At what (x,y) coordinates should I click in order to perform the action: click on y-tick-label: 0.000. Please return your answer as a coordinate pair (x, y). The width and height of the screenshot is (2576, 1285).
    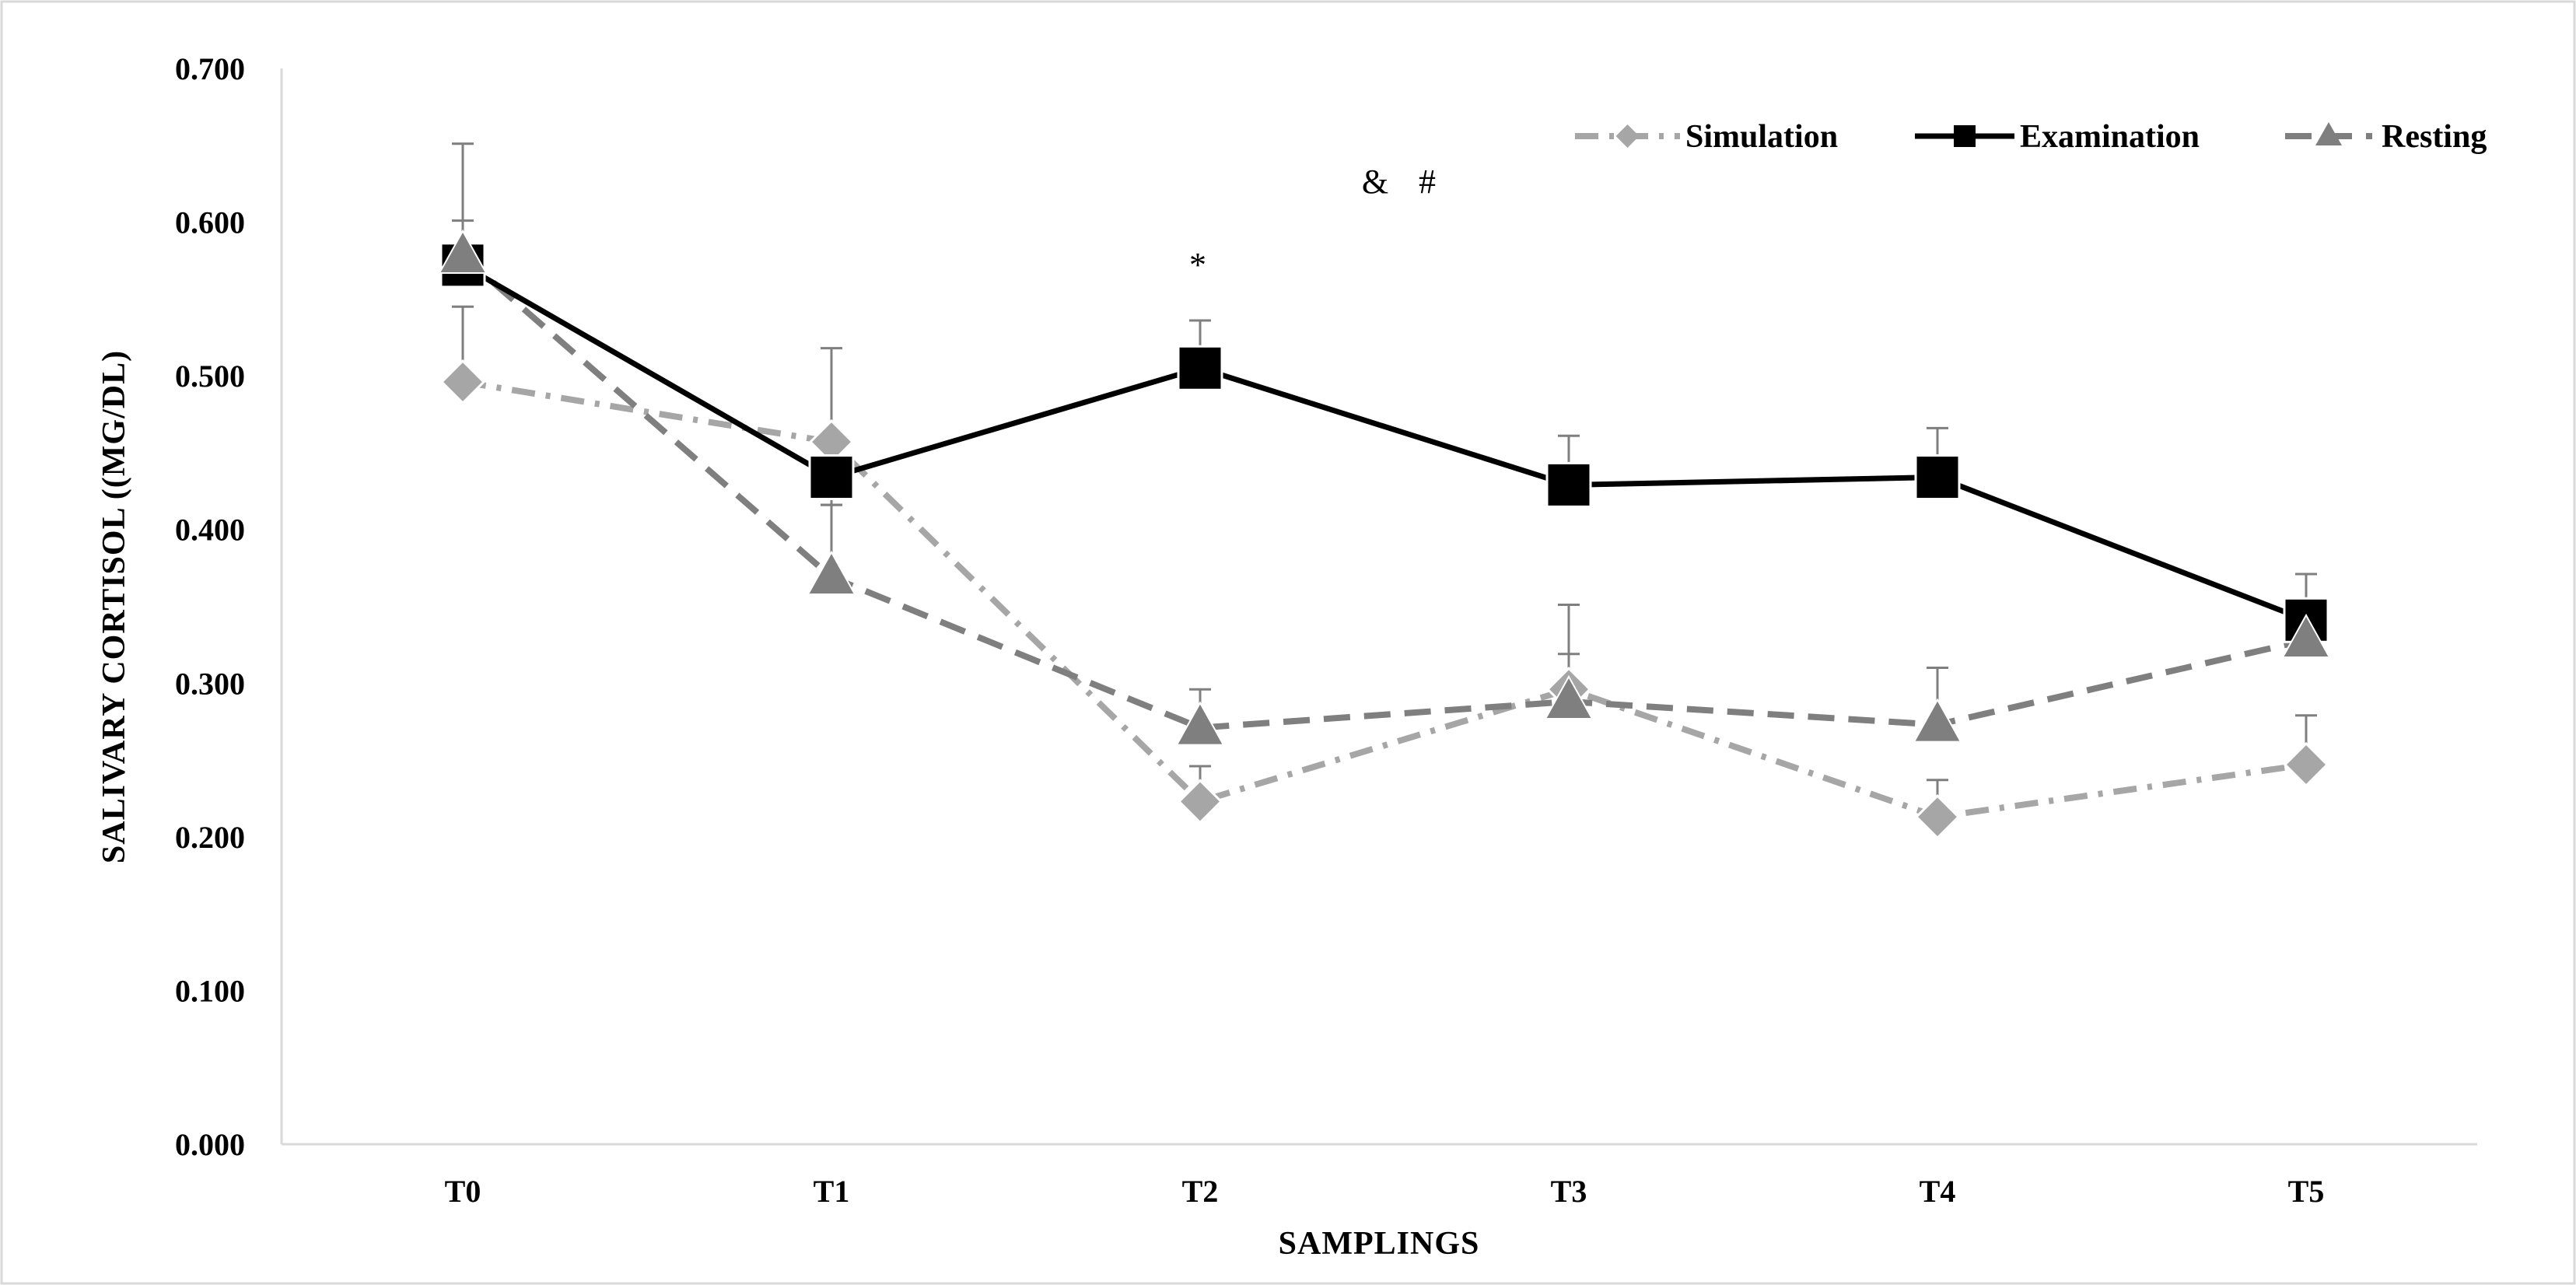
    Looking at the image, I should click on (210, 1144).